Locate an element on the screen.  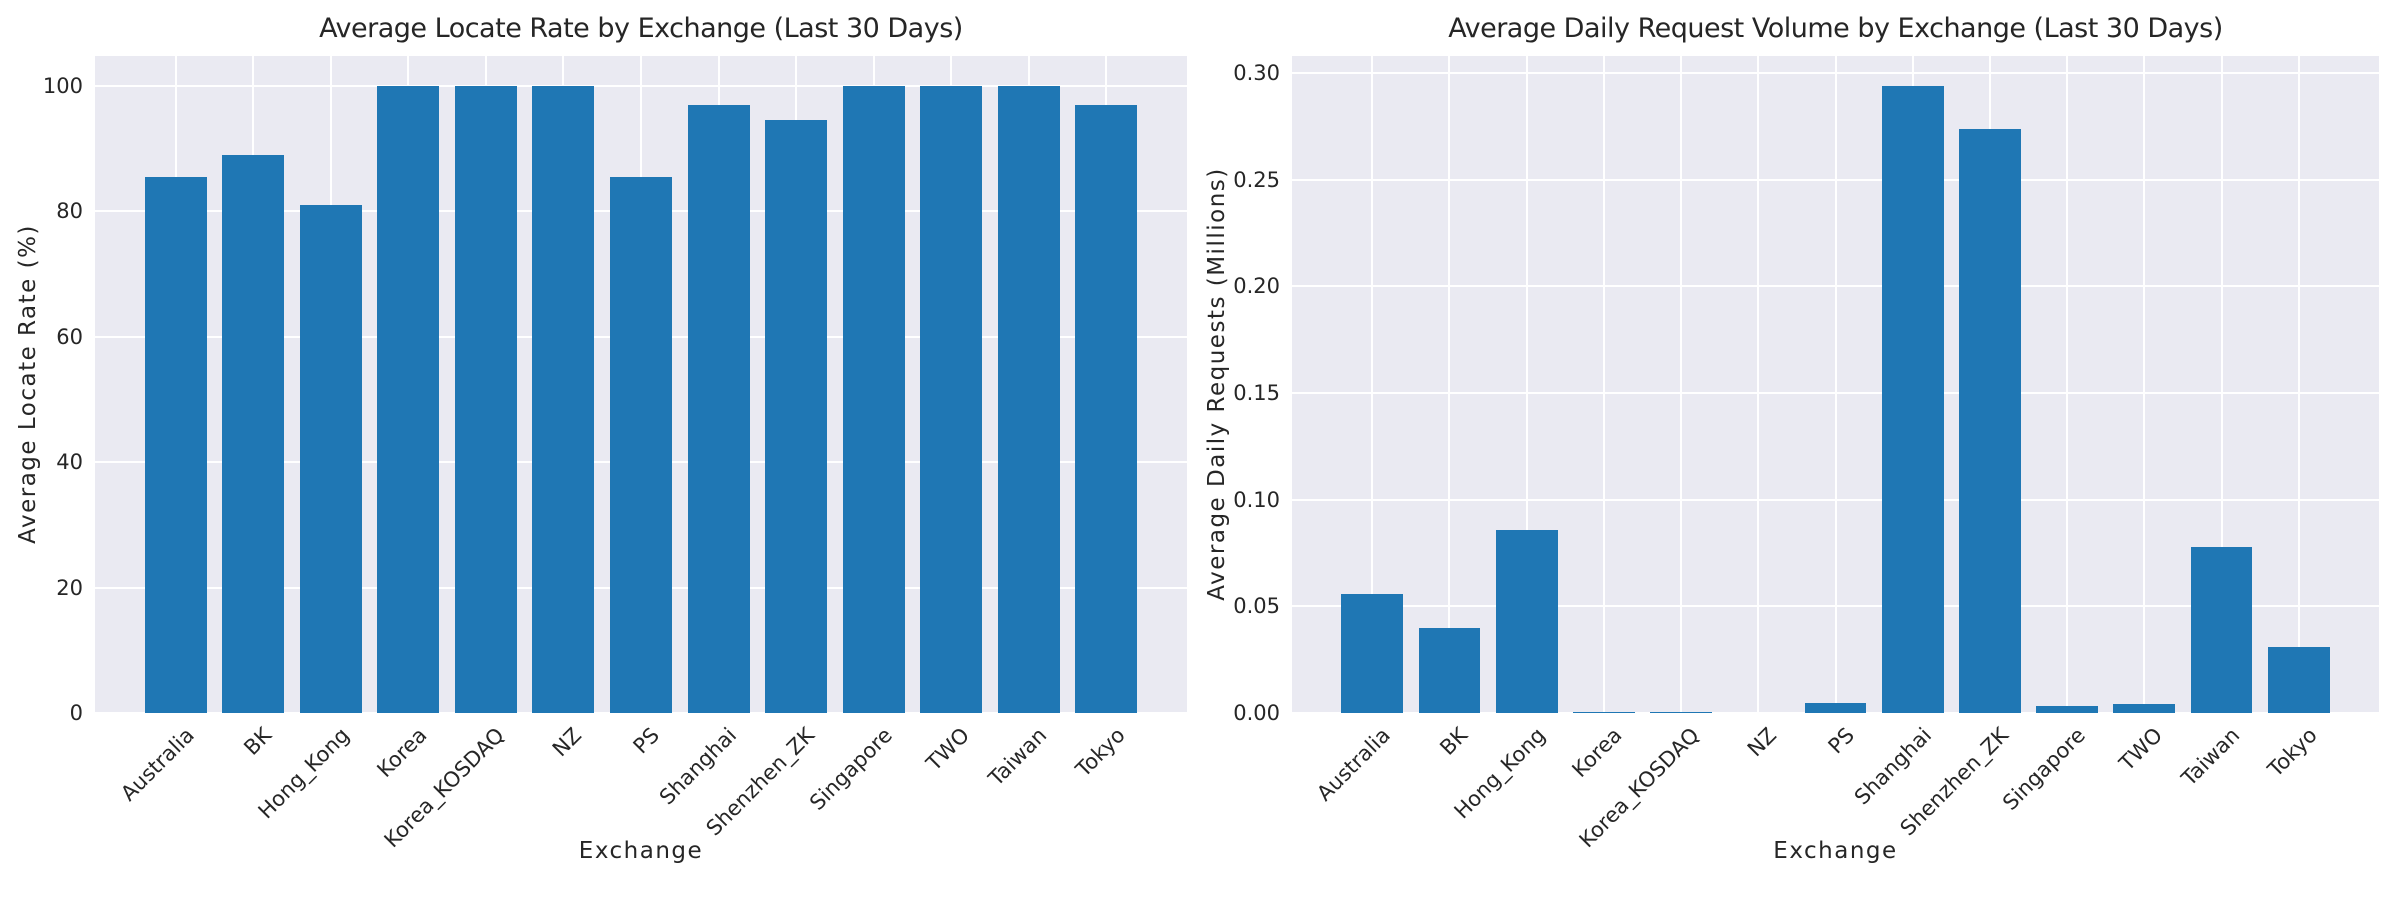
y-tick-label: 100 is located at coordinates (62, 85).